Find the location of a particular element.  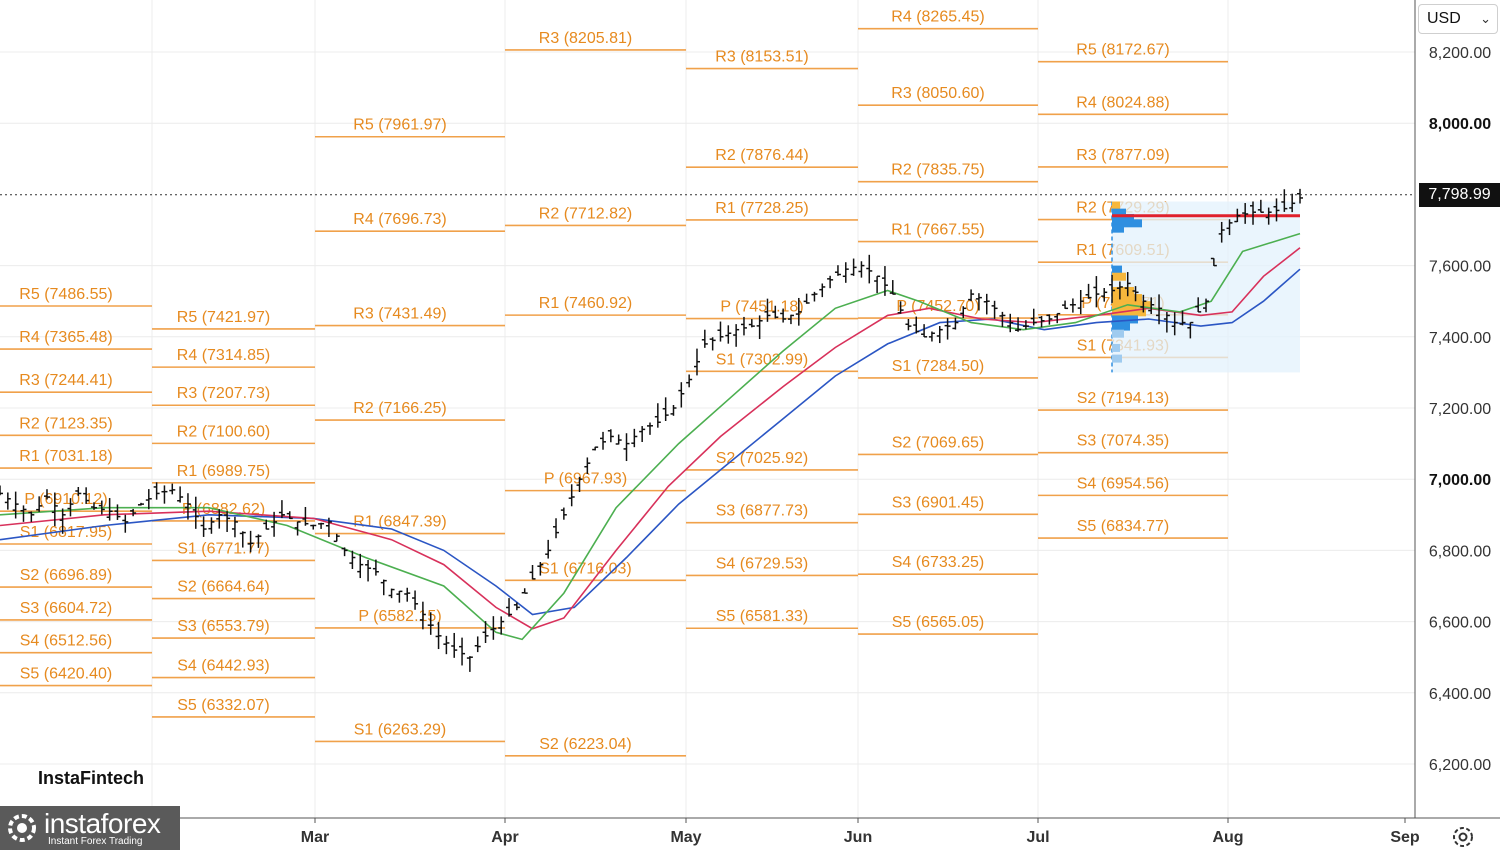

pivot-level-label: S2 (6664.64) is located at coordinates (223, 587).